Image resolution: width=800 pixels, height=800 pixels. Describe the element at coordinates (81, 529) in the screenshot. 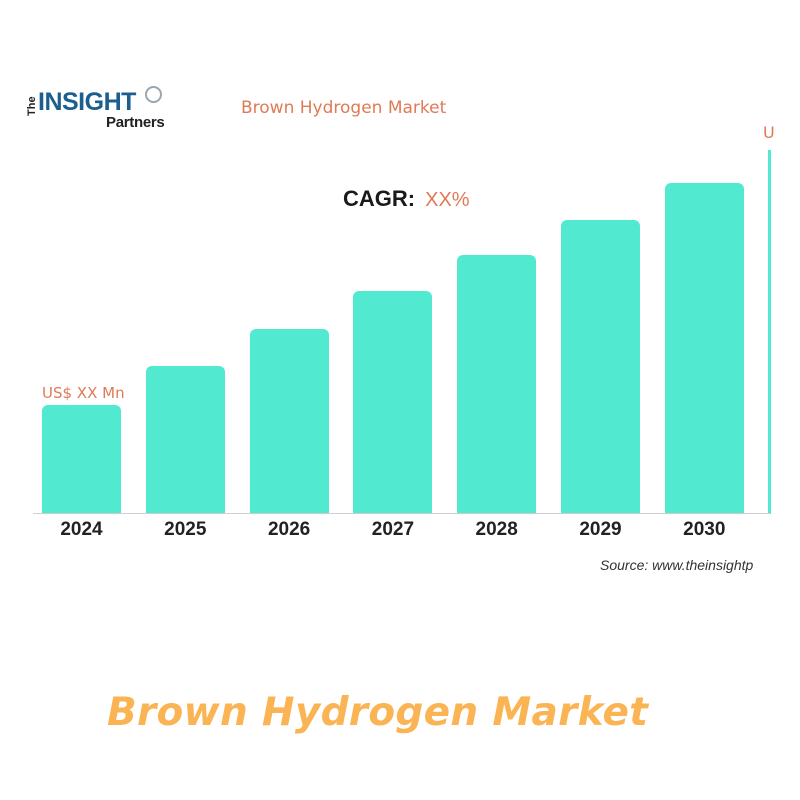

I see `x-label-2024: 2024` at that location.